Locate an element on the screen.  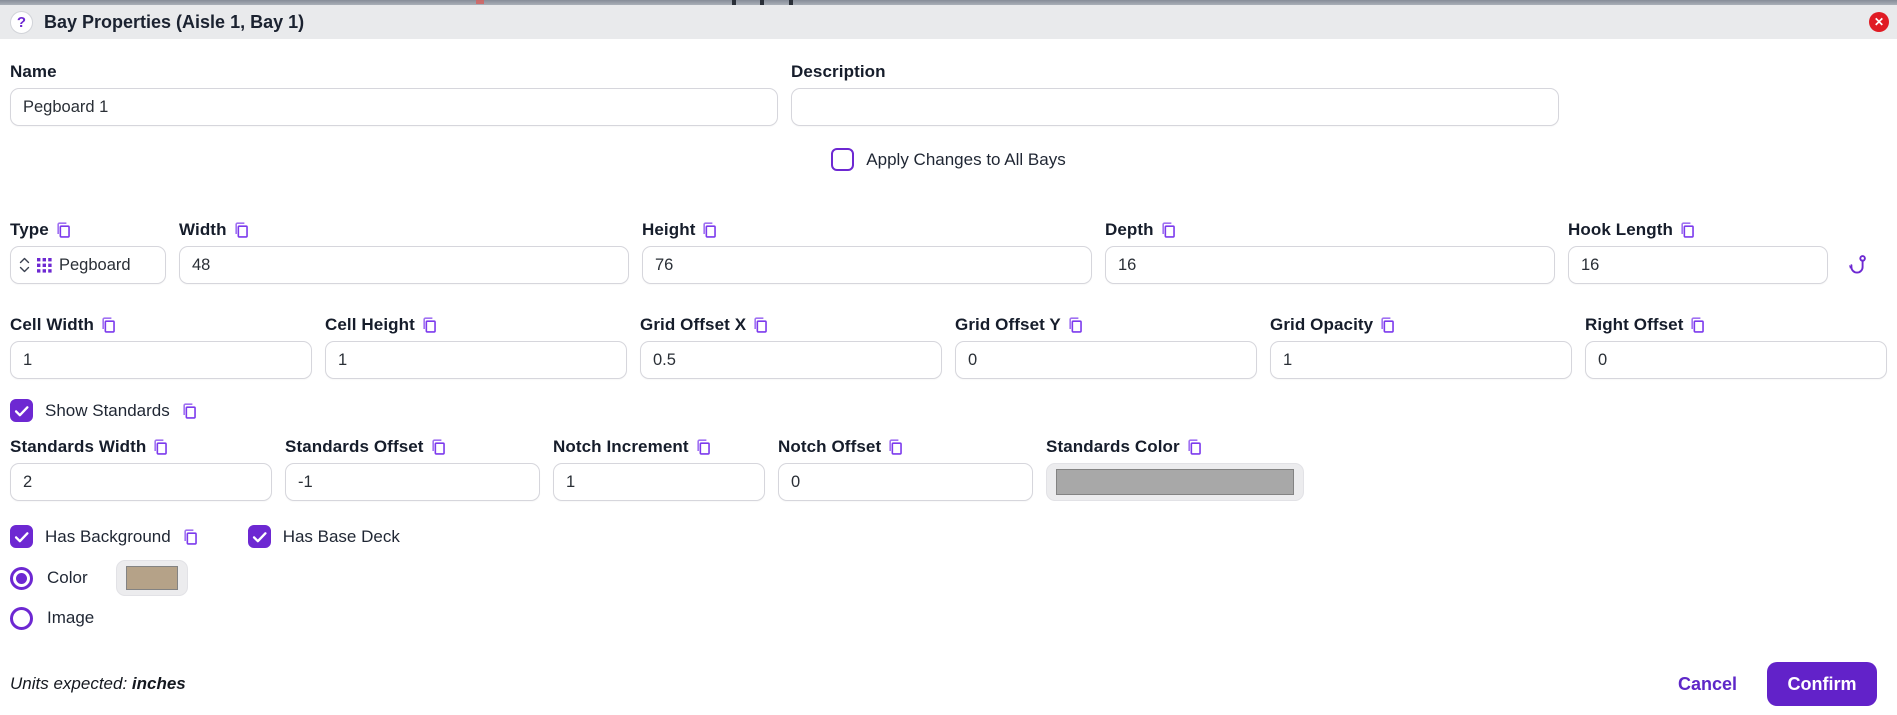
hook-length-field: Hook Length is located at coordinates (1698, 251).